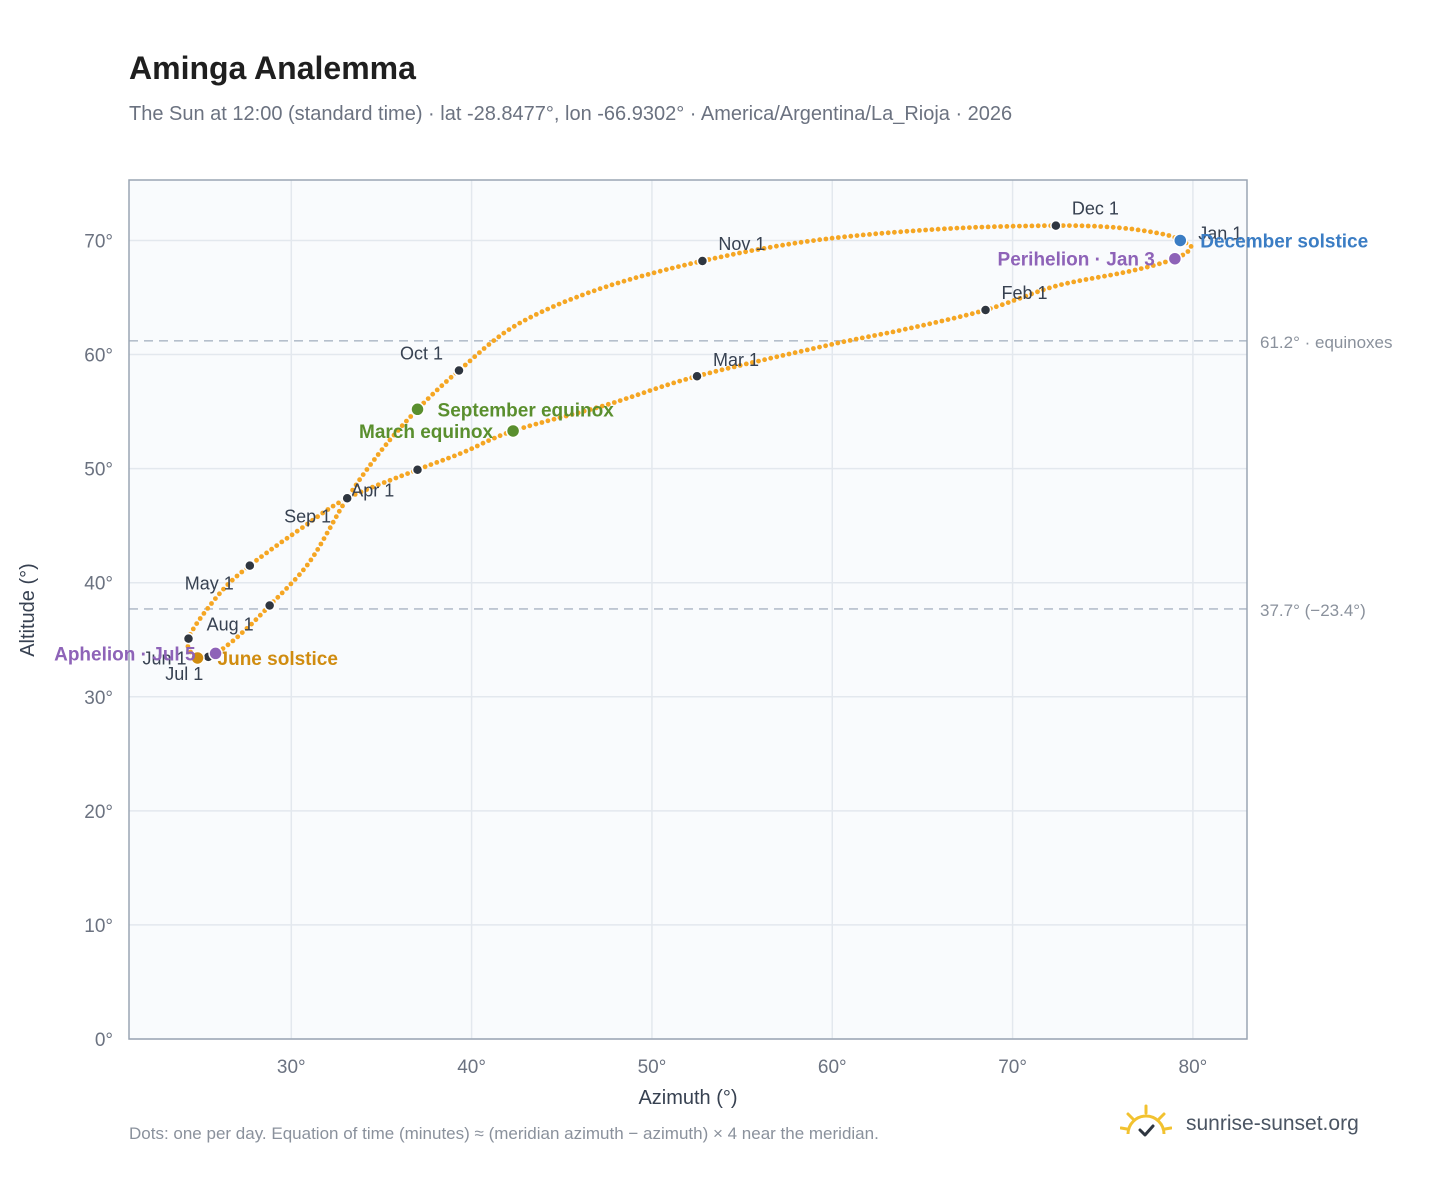 The height and width of the screenshot is (1188, 1448). I want to click on month-label: Mar 1, so click(736, 360).